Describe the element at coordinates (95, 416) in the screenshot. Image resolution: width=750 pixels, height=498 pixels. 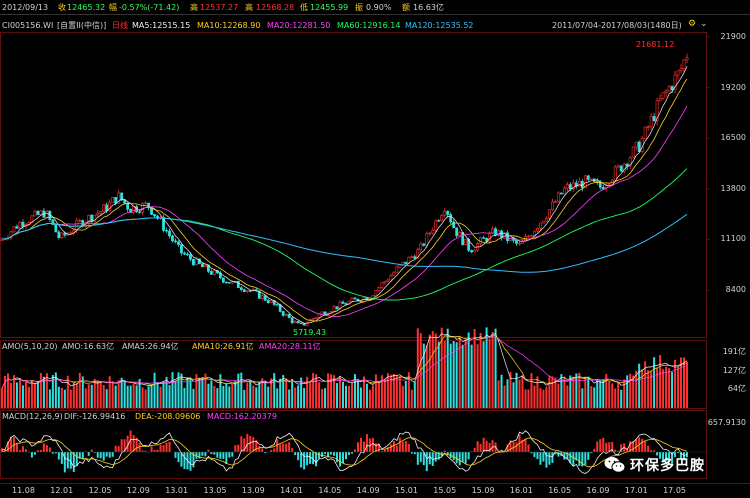
I see `dif-value: DIF:-126.99416` at that location.